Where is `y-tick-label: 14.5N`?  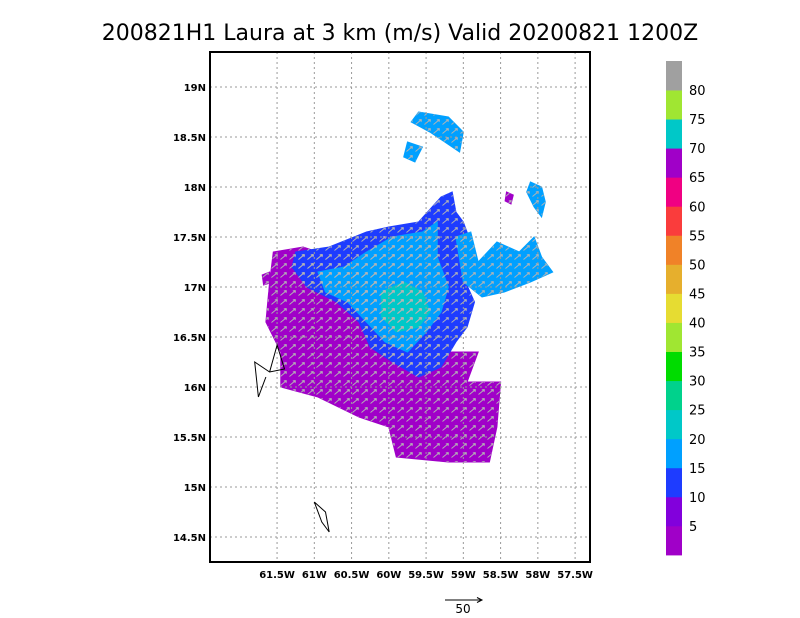
y-tick-label: 14.5N is located at coordinates (189, 538).